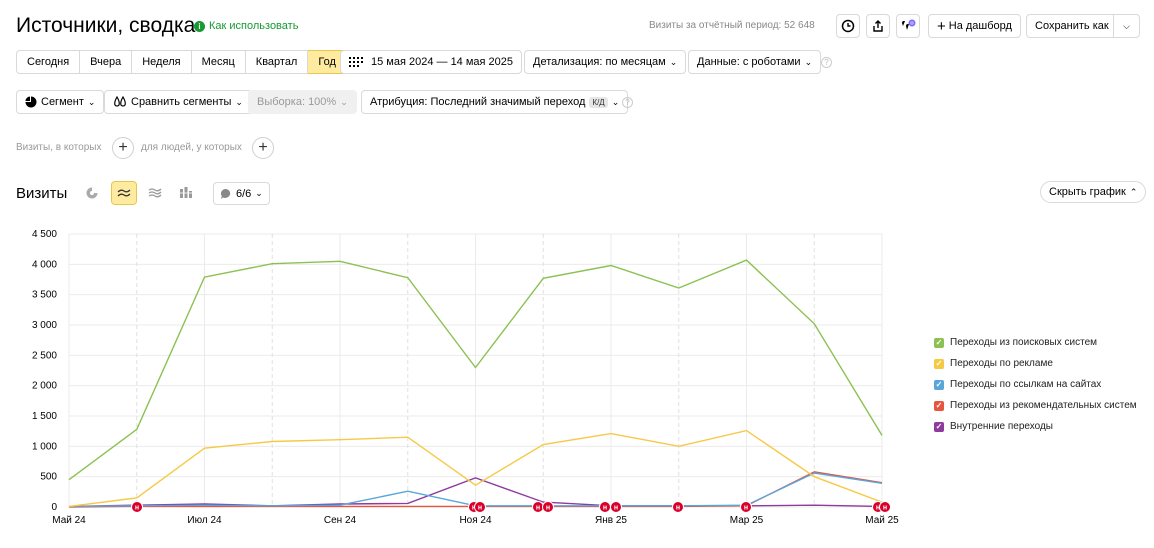  What do you see at coordinates (611, 520) in the screenshot?
I see `x-tick-label: Янв 25` at bounding box center [611, 520].